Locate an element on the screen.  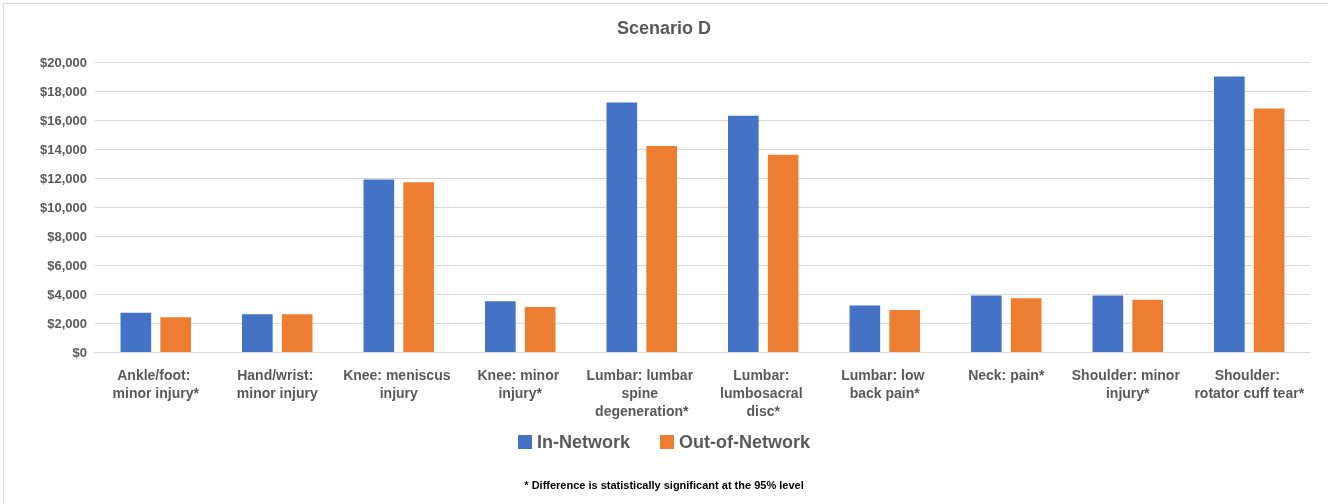
y-tick-label: $10,000 is located at coordinates (63, 207).